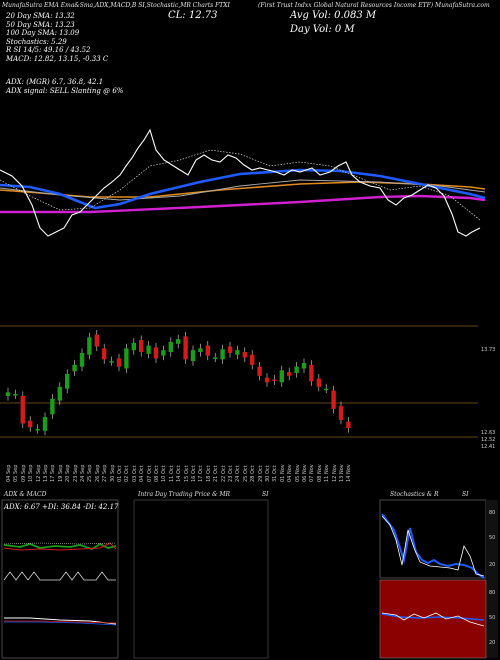 This screenshot has width=500, height=660. Describe the element at coordinates (414, 494) in the screenshot. I see `stoch-panel-title: Stochastics & R` at that location.